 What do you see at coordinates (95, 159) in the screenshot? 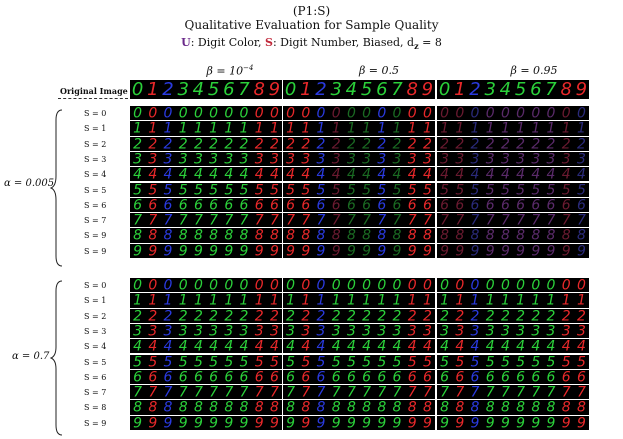
I see `row-label-top: S = 3` at bounding box center [95, 159].